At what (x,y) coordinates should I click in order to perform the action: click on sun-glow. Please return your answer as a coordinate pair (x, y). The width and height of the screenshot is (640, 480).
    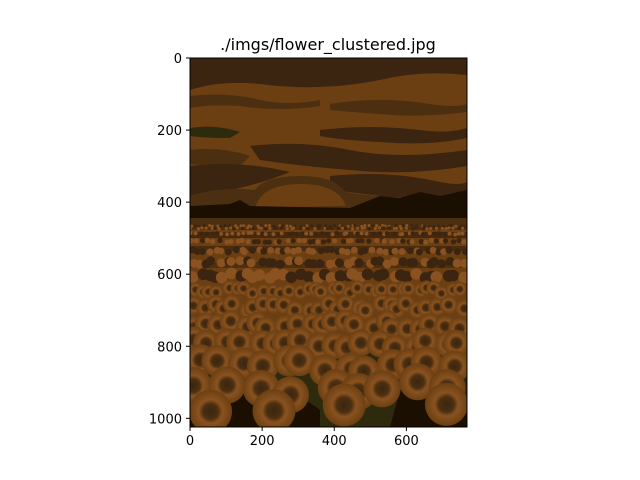
    Looking at the image, I should click on (300, 196).